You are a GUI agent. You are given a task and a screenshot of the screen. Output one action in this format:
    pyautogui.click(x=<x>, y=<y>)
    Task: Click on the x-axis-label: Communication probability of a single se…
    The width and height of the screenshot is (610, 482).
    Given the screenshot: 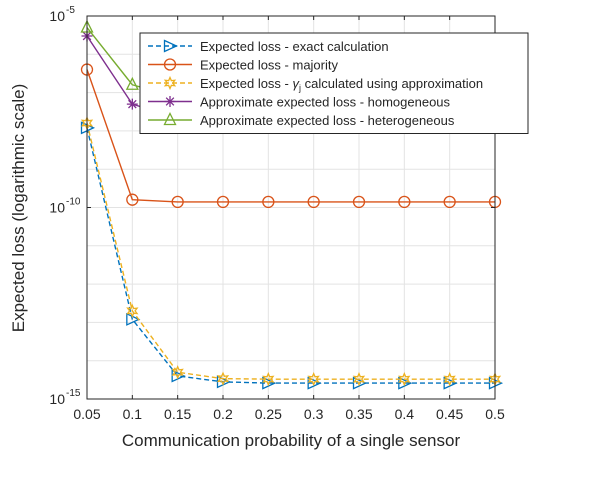 What is the action you would take?
    pyautogui.click(x=291, y=440)
    